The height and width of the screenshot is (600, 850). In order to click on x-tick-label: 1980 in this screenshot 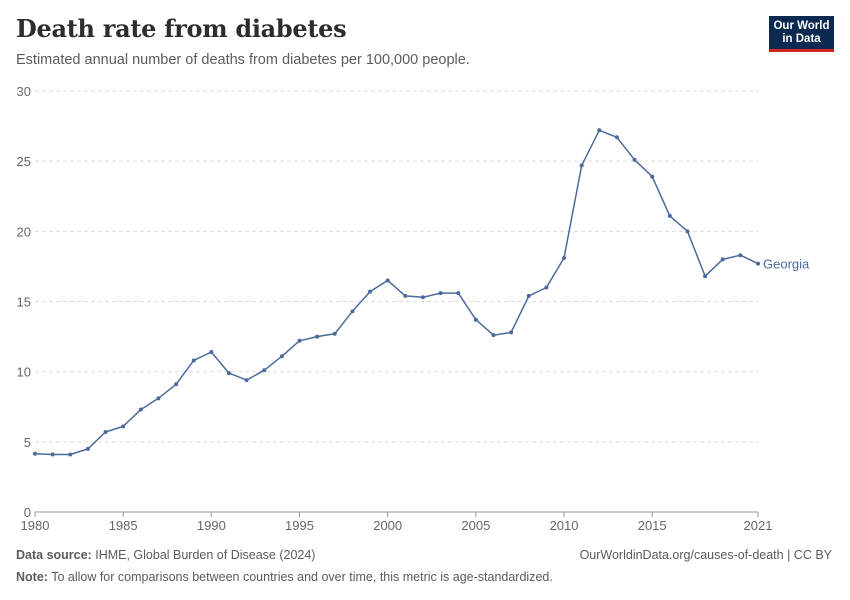, I will do `click(35, 525)`.